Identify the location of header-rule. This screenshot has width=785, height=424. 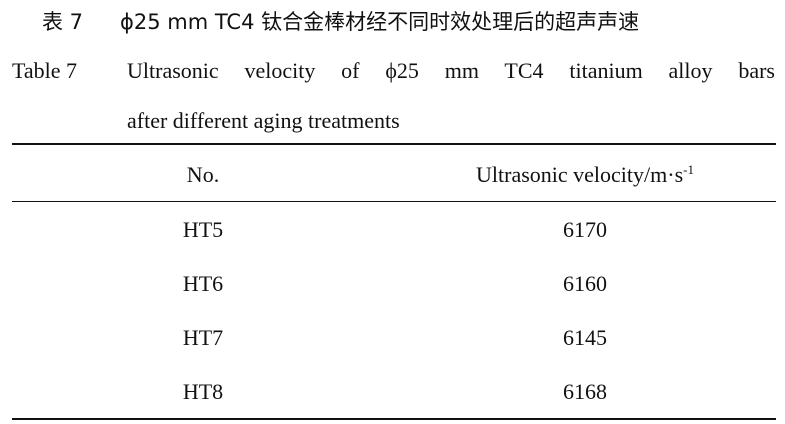
(394, 201).